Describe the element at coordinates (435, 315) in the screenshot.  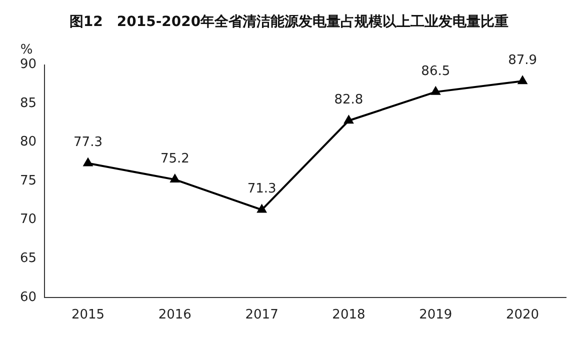
I see `x-tick-label: 2019` at that location.